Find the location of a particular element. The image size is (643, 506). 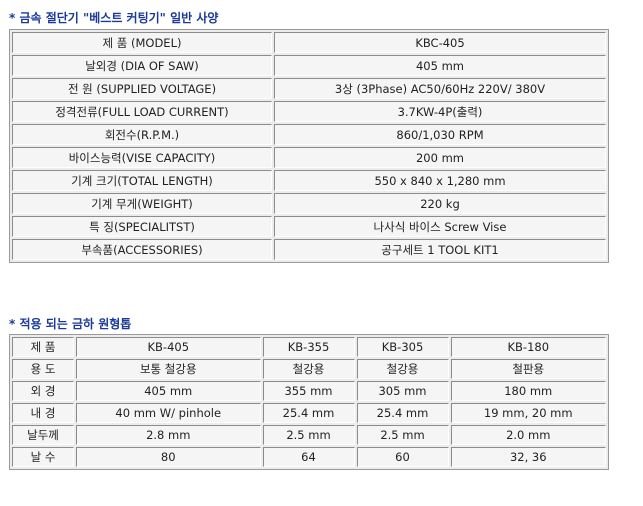

blade-row: 외 경 405 mm 355 mm 305 mm 180 mm is located at coordinates (309, 391).